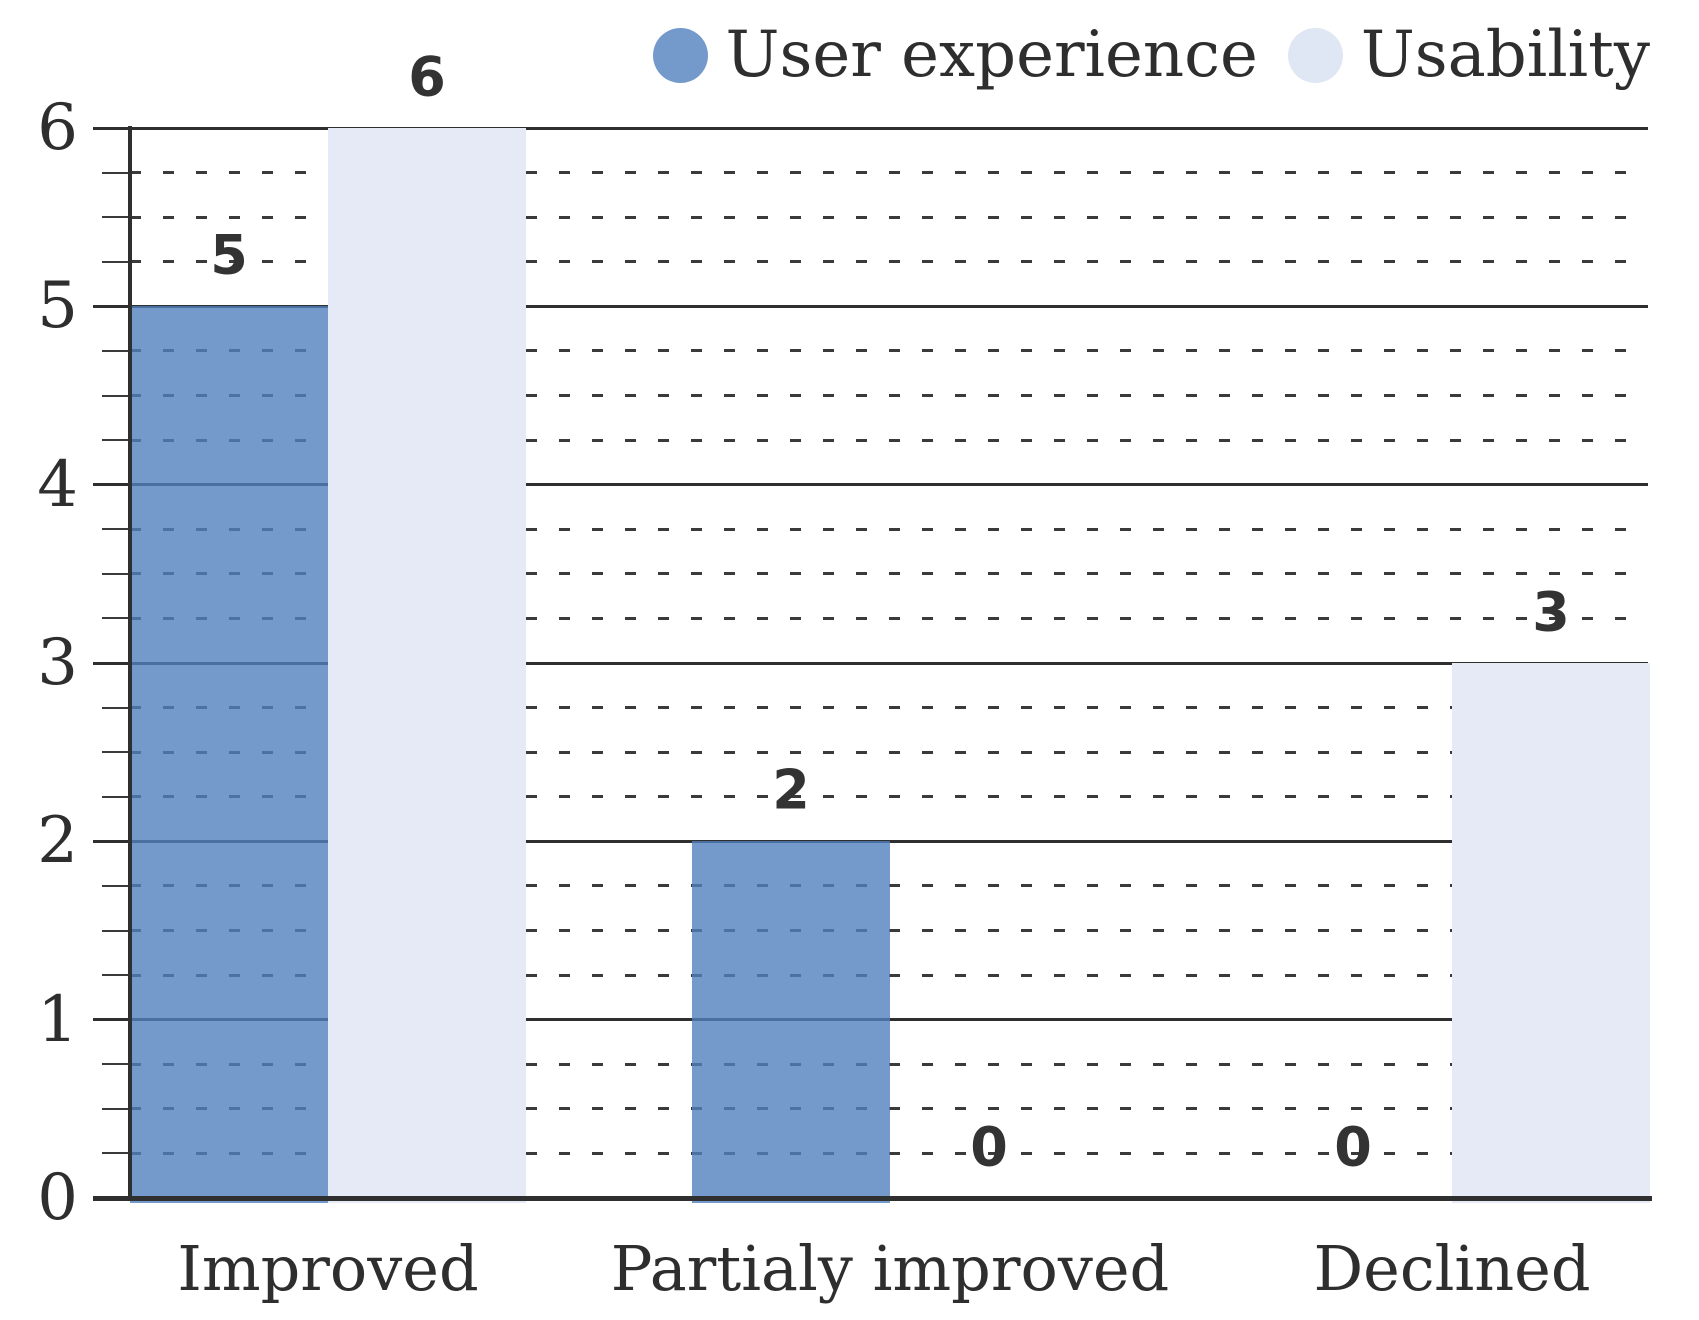 The height and width of the screenshot is (1320, 1699). What do you see at coordinates (328, 1268) in the screenshot?
I see `x-category-label-improved: Improved` at bounding box center [328, 1268].